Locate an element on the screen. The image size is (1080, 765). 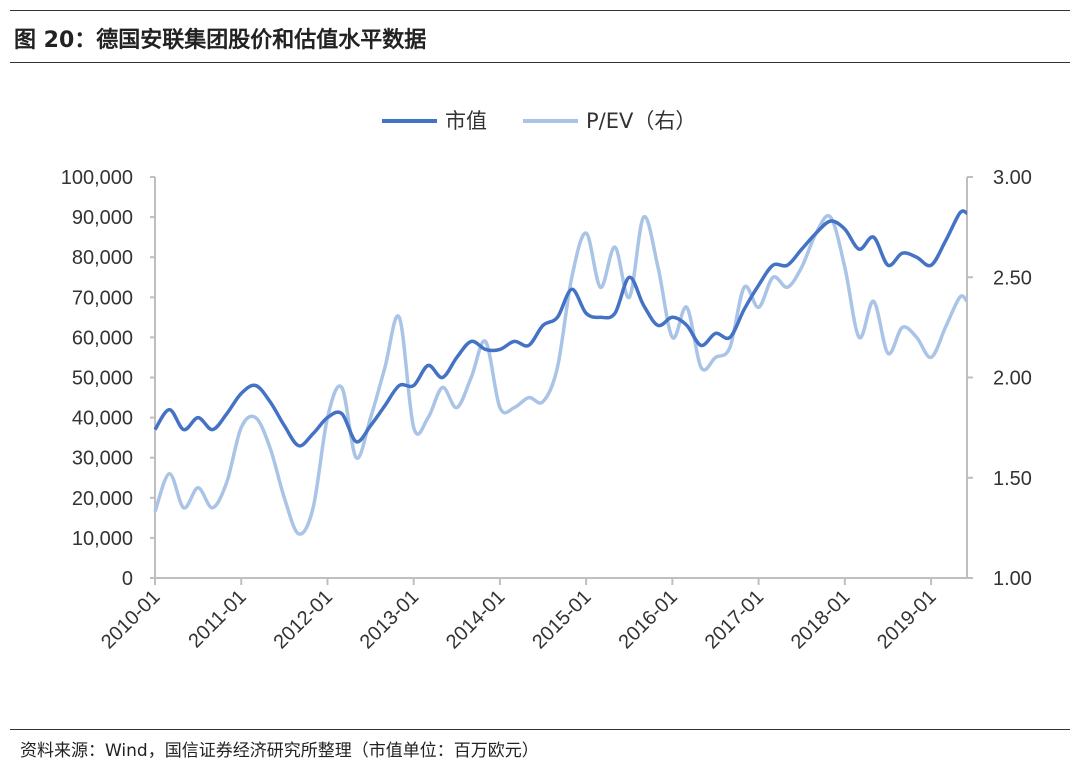
left-tick-label: 30,000 is located at coordinates (102, 459).